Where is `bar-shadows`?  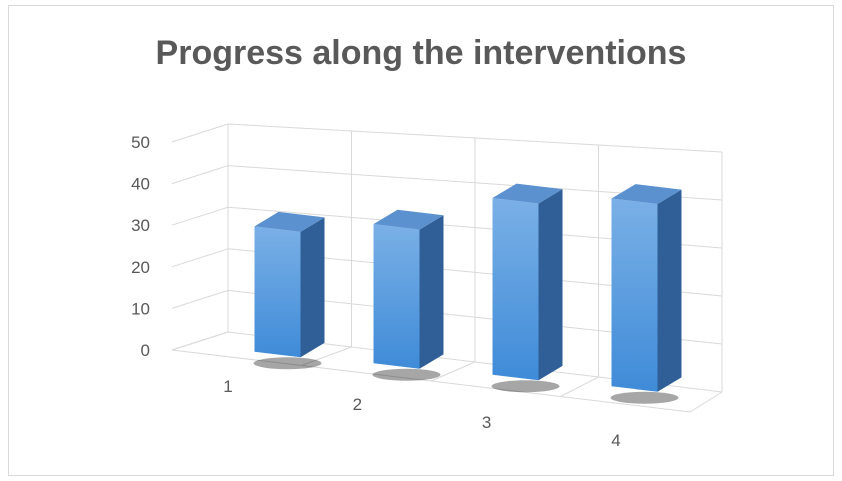
bar-shadows is located at coordinates (466, 380).